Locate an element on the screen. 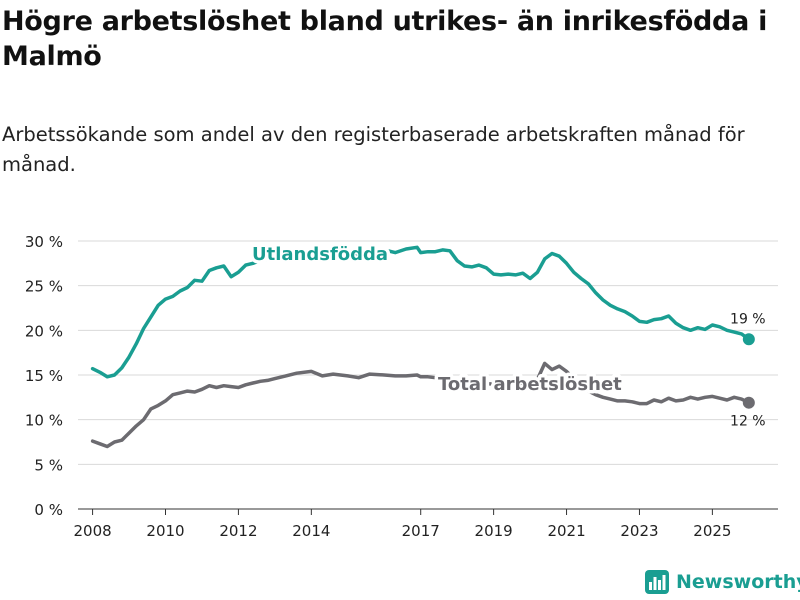 This screenshot has width=800, height=600. series-name-label-utlandsfodda: Utlandsfödda is located at coordinates (320, 254).